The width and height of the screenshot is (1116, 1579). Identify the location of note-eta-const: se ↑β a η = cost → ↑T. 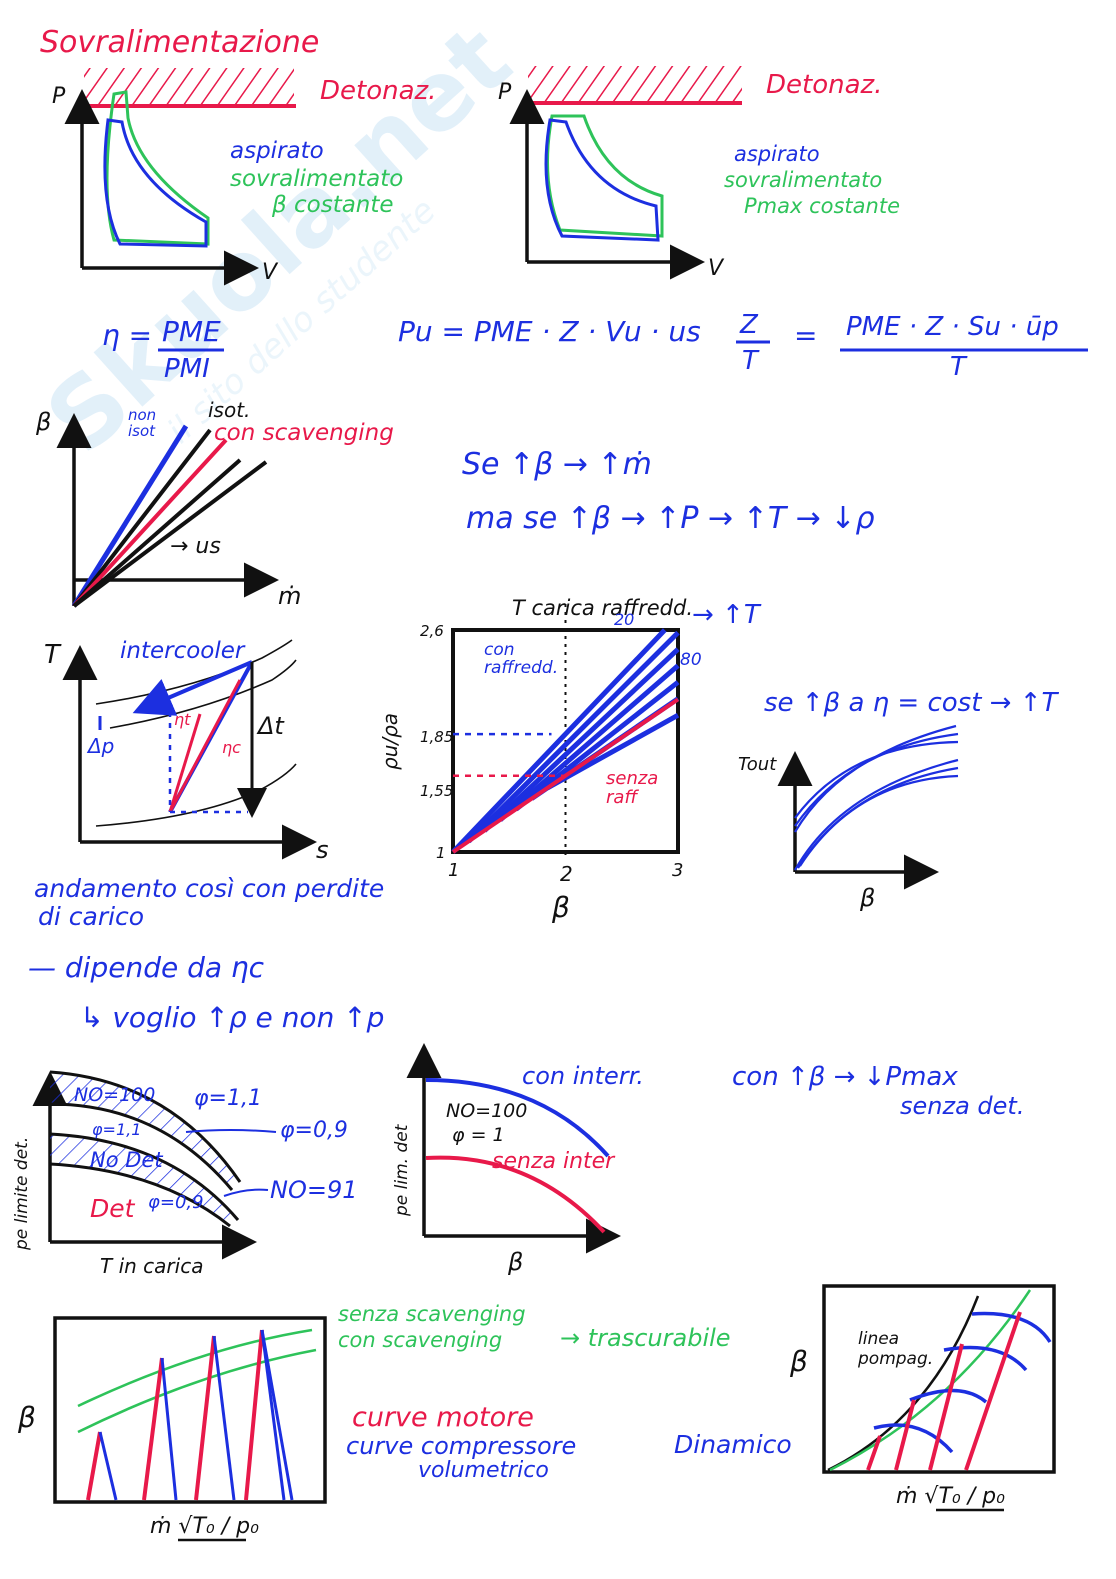
(911, 703).